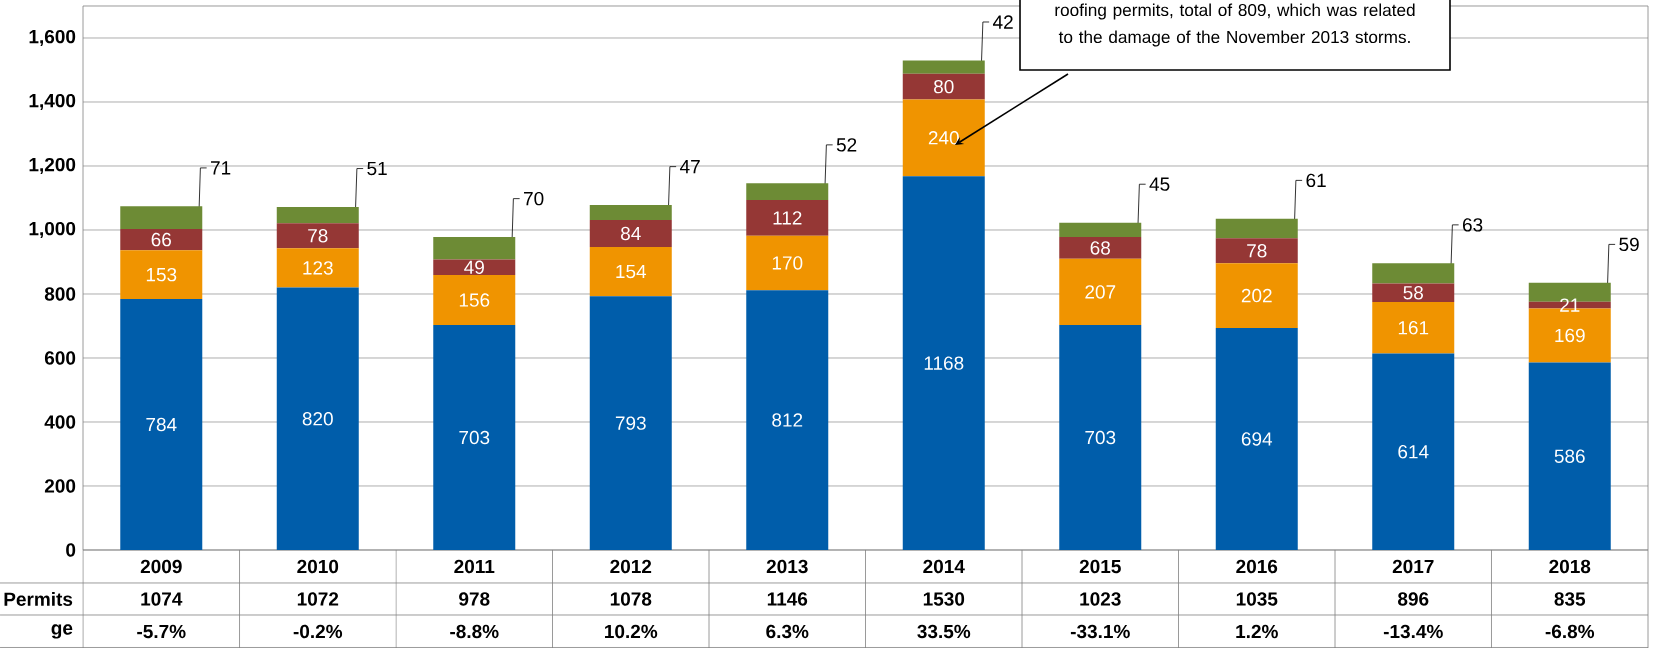 The width and height of the screenshot is (1655, 648). Describe the element at coordinates (1570, 305) in the screenshot. I see `data-label: 21` at that location.